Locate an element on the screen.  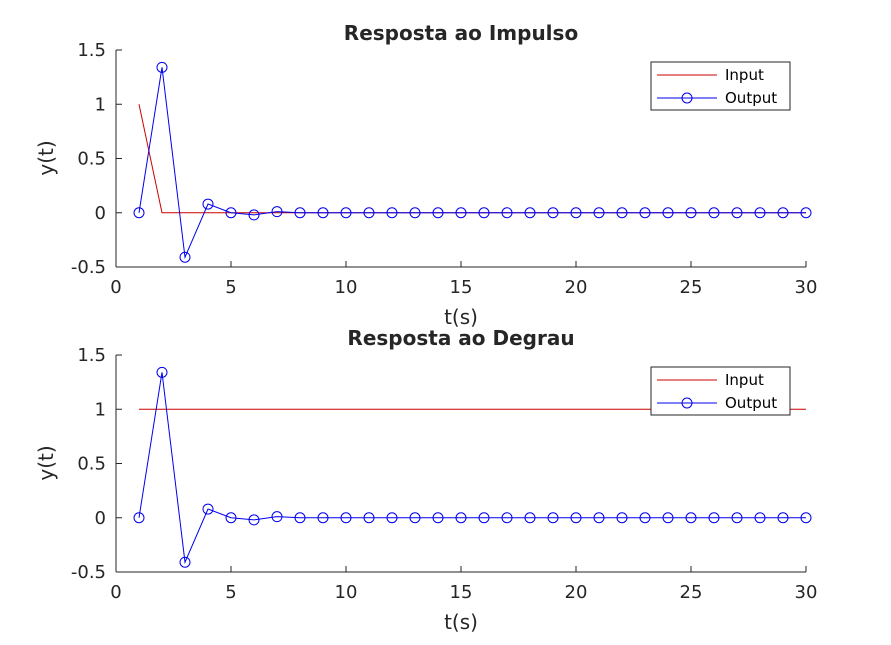
legend: Input Output is located at coordinates (720, 391).